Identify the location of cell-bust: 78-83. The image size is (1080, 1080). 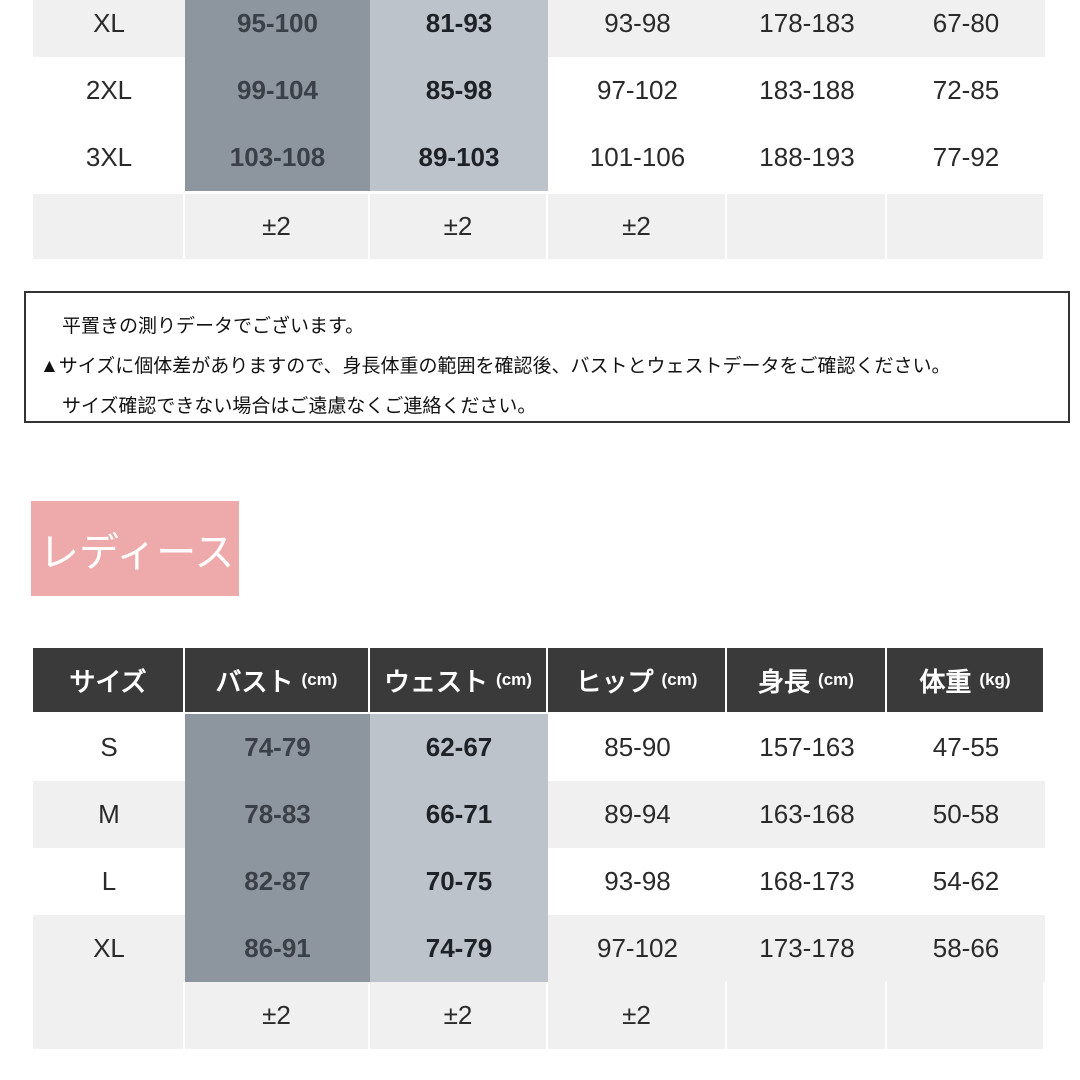
(277, 814).